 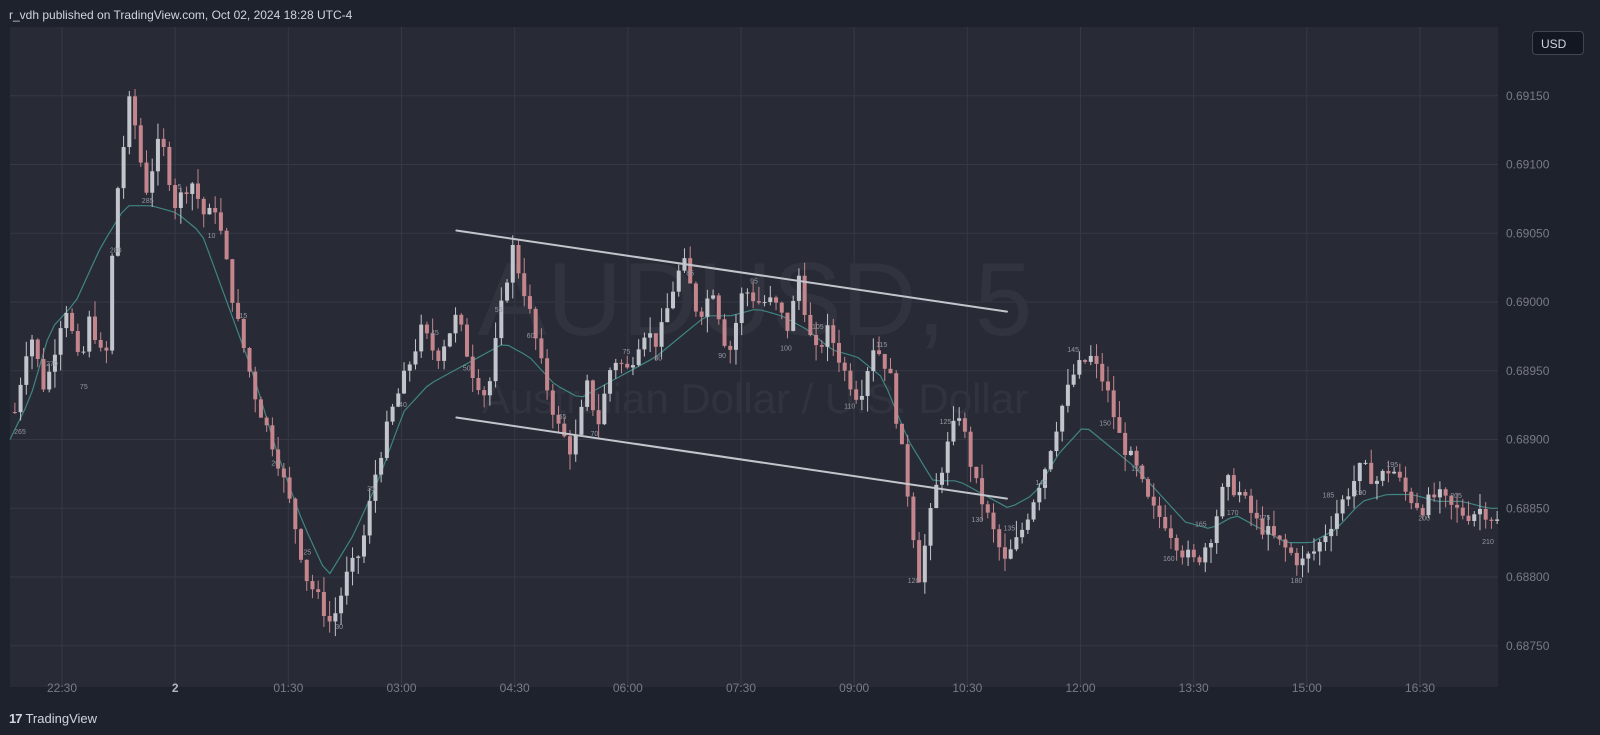 I want to click on bar-count-label: 135, so click(x=1009, y=529).